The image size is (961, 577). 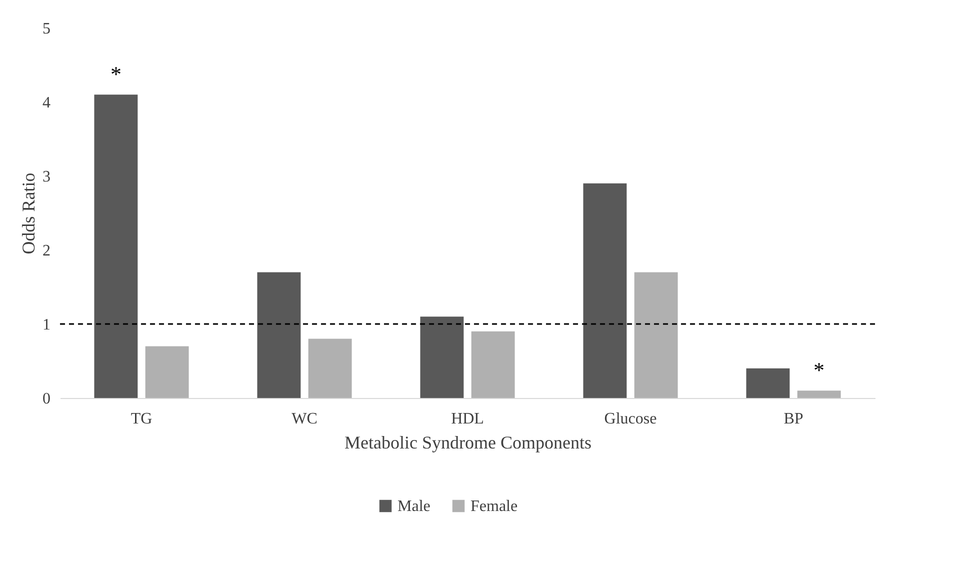 What do you see at coordinates (141, 419) in the screenshot?
I see `x-tick-label: TG` at bounding box center [141, 419].